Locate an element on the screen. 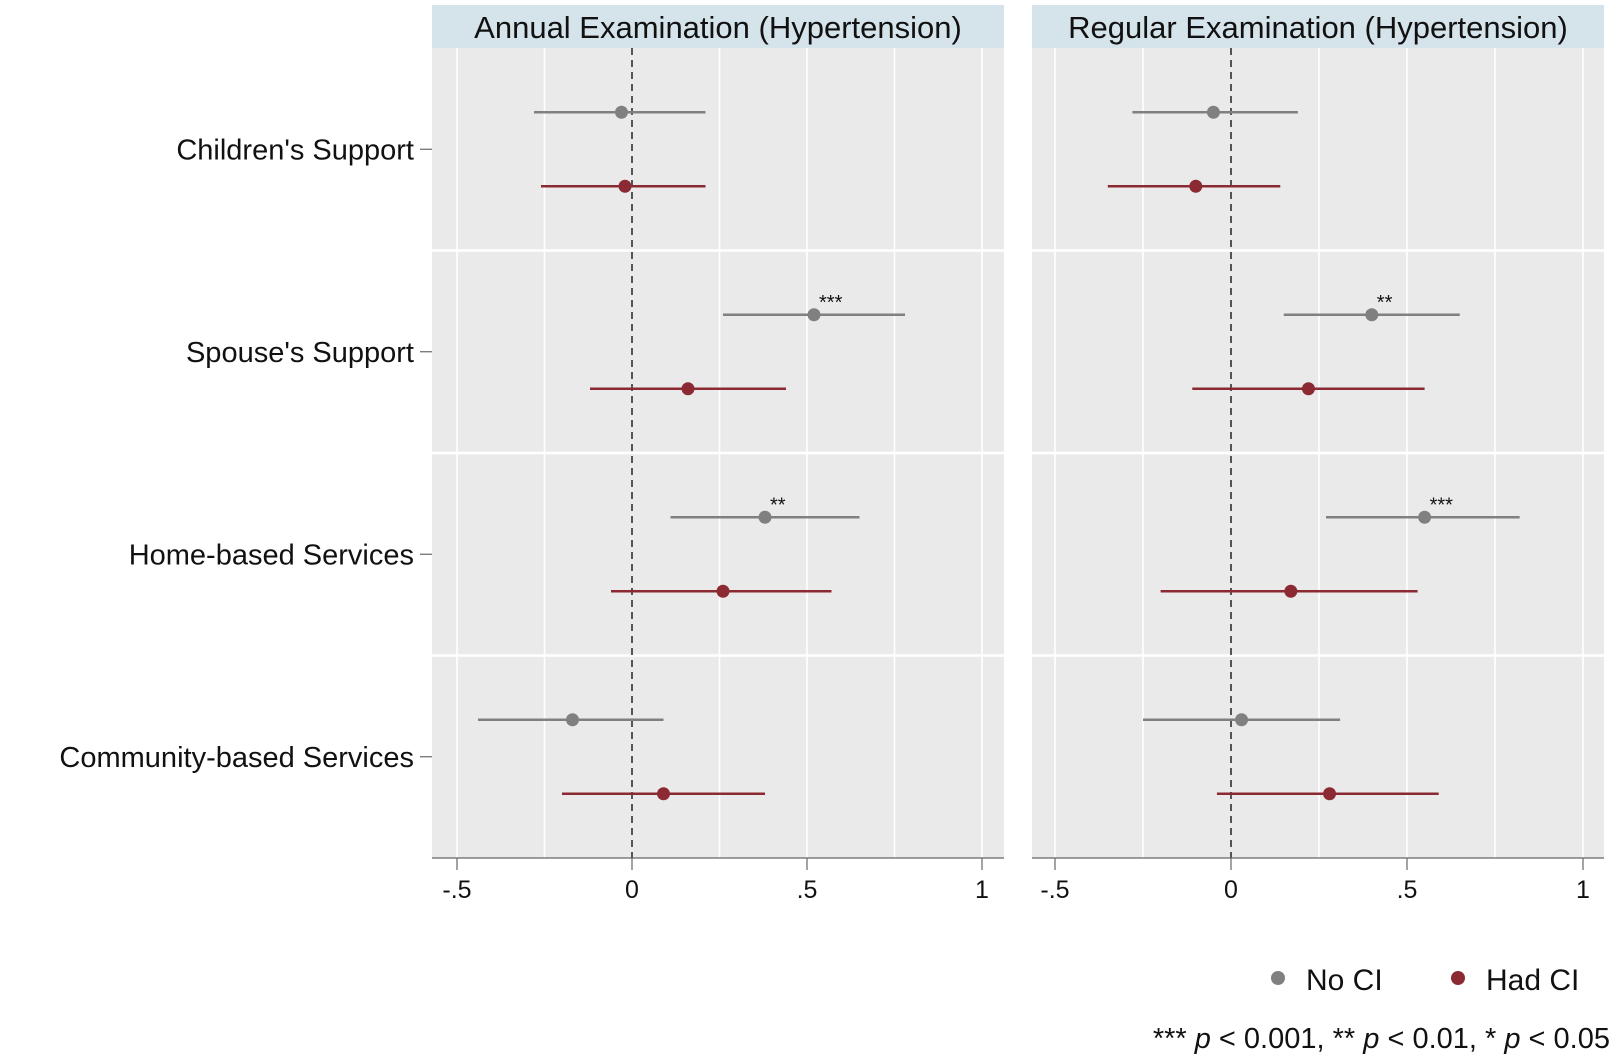  significance-footnote: *** p < 0.001, ** p < 0.01, * p < 0.05 is located at coordinates (1381, 1039).